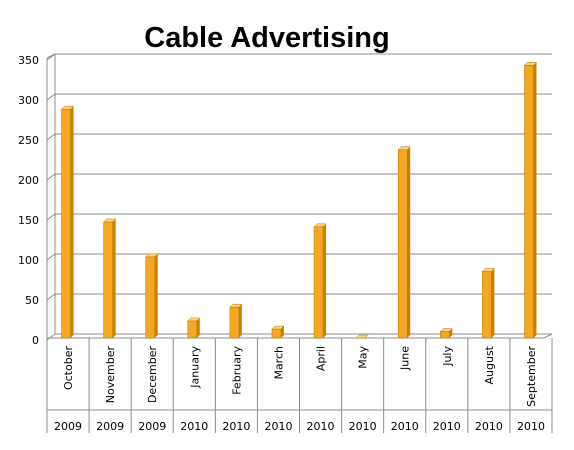 This screenshot has width=574, height=450. Describe the element at coordinates (28, 180) in the screenshot. I see `y-tick-label: 200` at that location.